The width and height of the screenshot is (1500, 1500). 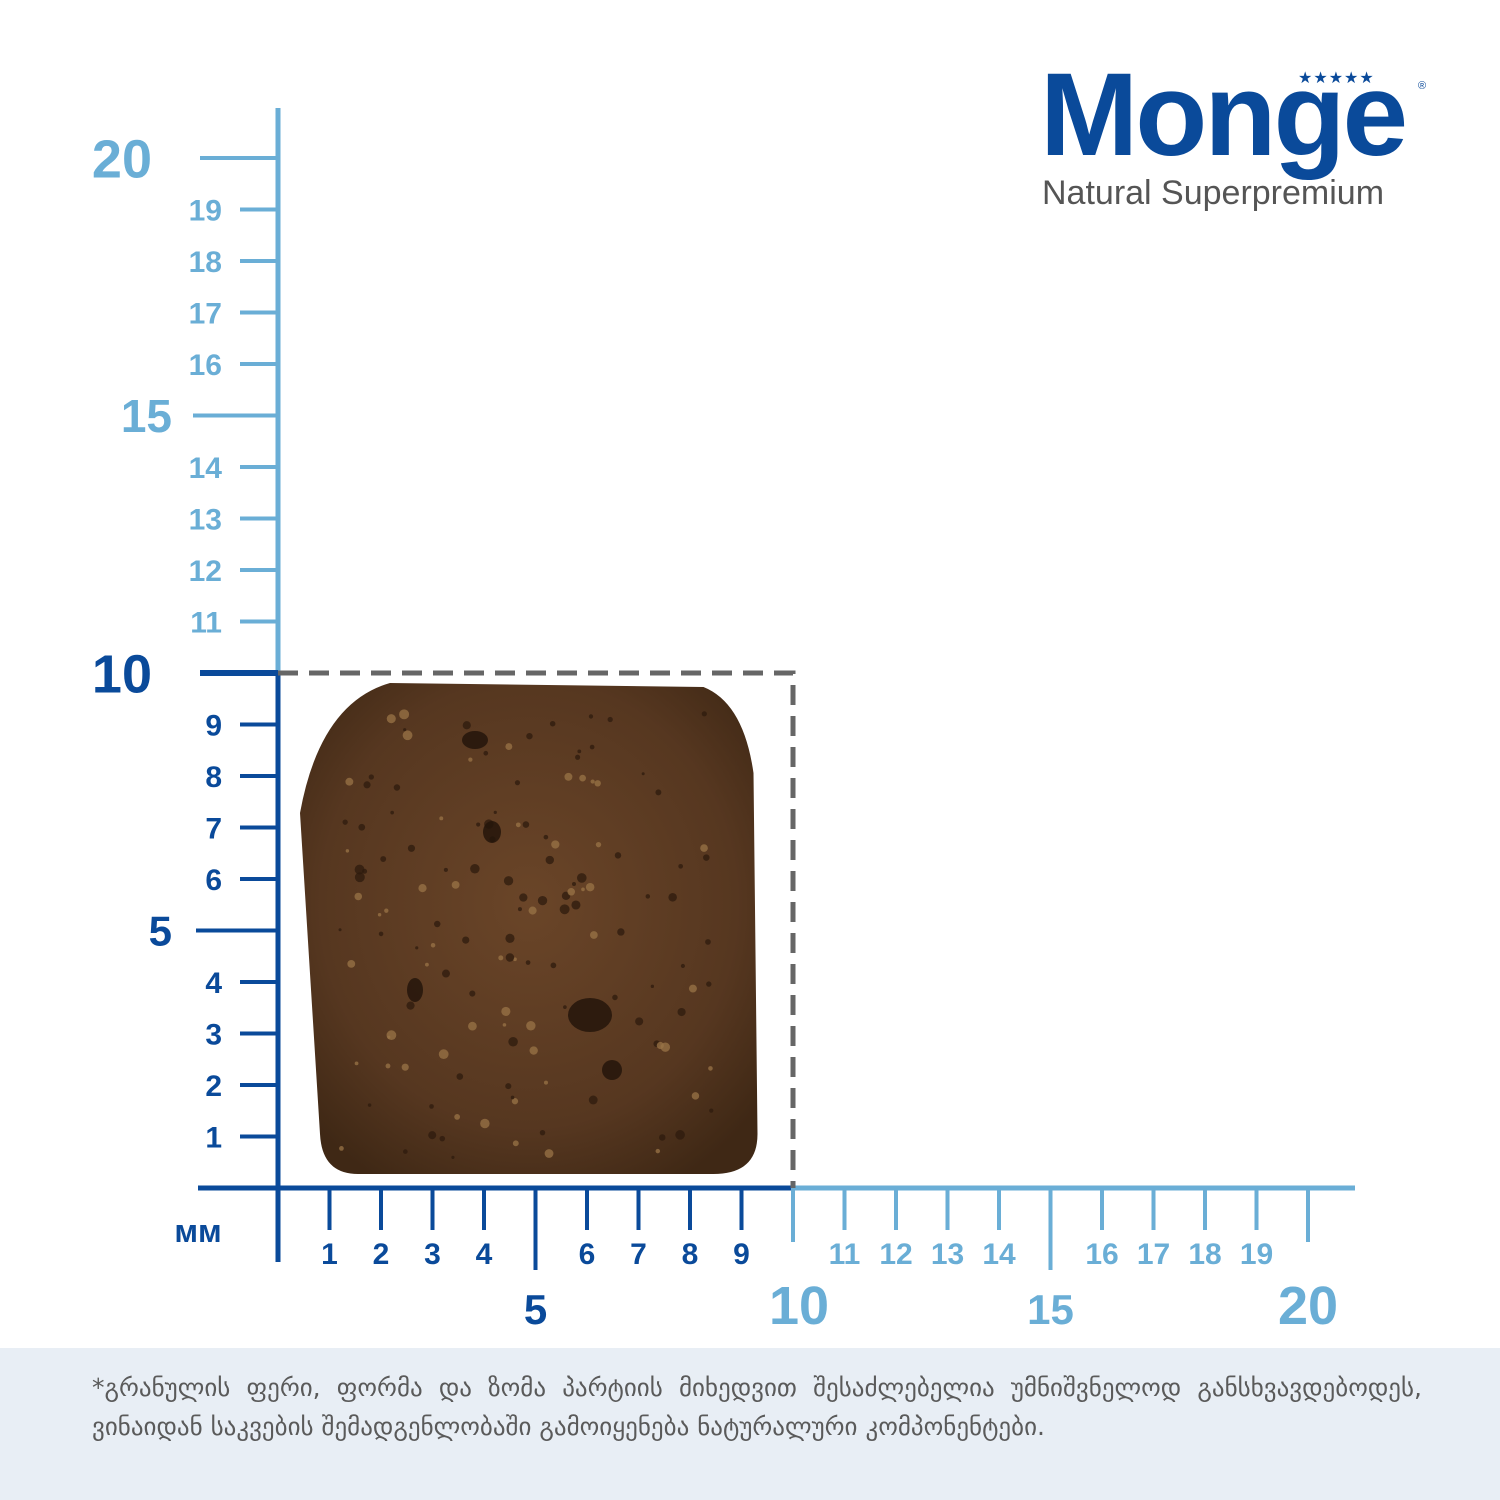 What do you see at coordinates (206, 623) in the screenshot?
I see `y-tick-label: 11` at bounding box center [206, 623].